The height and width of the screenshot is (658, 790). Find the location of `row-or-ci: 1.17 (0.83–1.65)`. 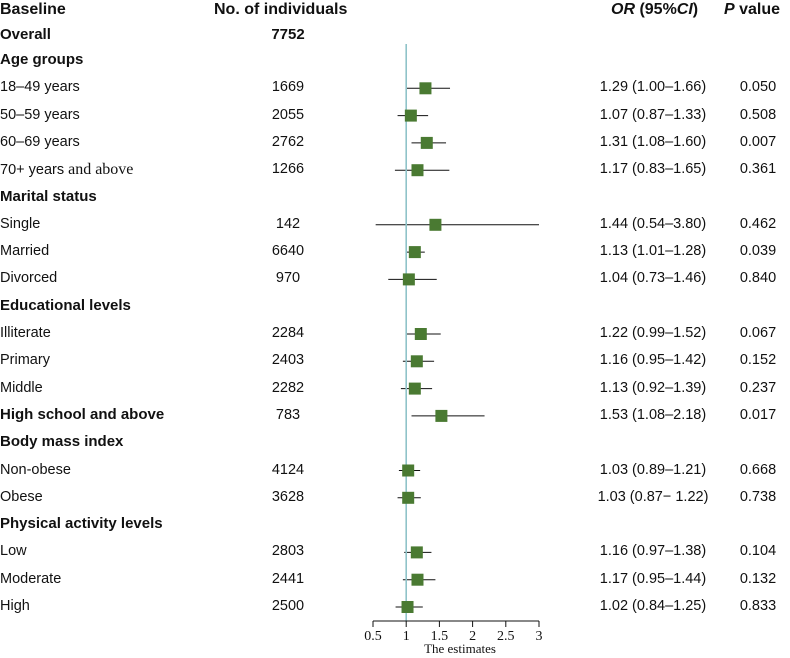

row-or-ci: 1.17 (0.83–1.65) is located at coordinates (653, 169).